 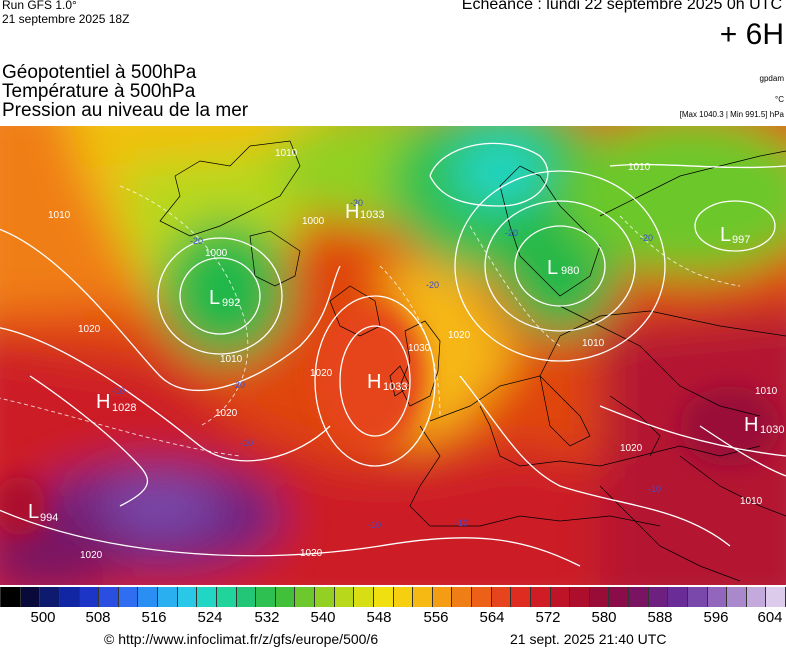 What do you see at coordinates (660, 617) in the screenshot?
I see `scale-label: 588` at bounding box center [660, 617].